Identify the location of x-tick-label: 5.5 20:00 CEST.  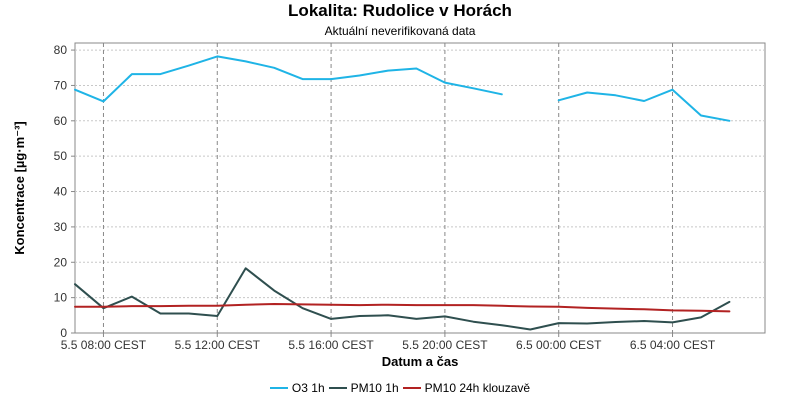
(445, 345).